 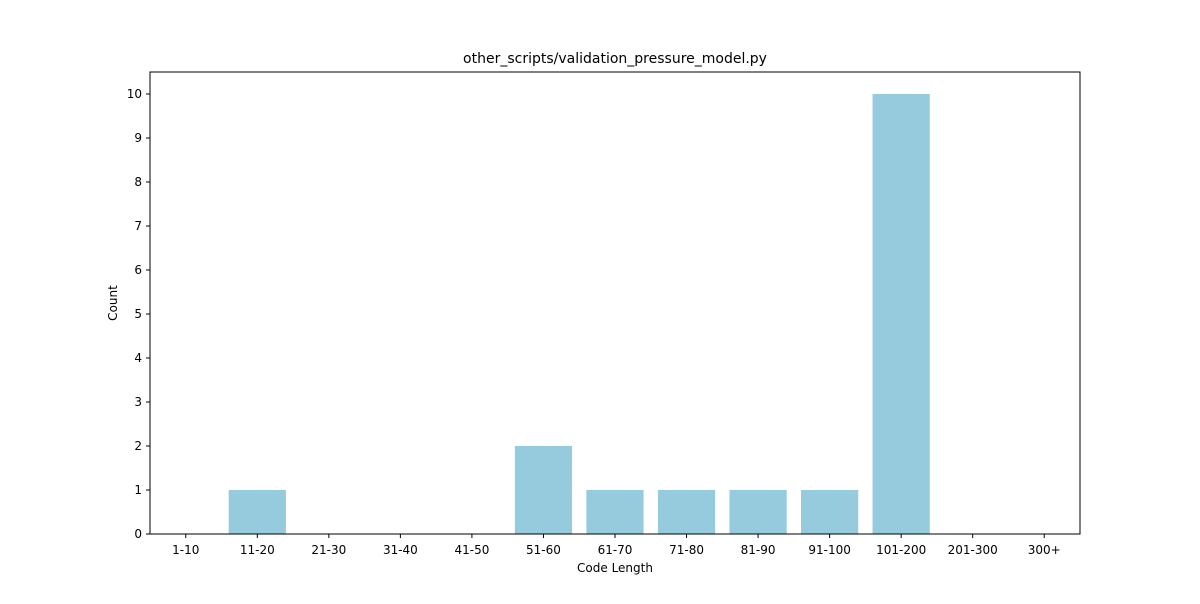 What do you see at coordinates (328, 550) in the screenshot?
I see `x-tick-label: 21-30` at bounding box center [328, 550].